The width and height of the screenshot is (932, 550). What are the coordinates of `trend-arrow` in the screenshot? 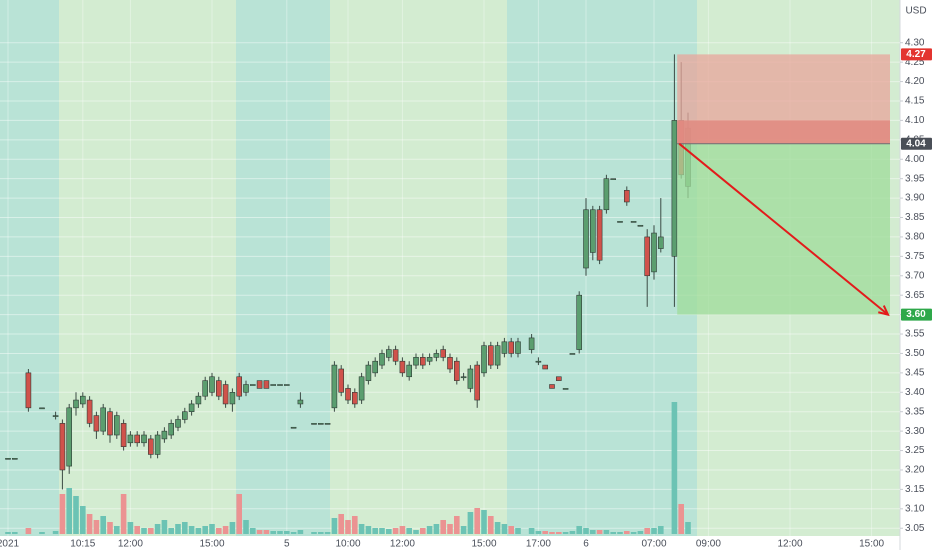 It's located at (783, 229).